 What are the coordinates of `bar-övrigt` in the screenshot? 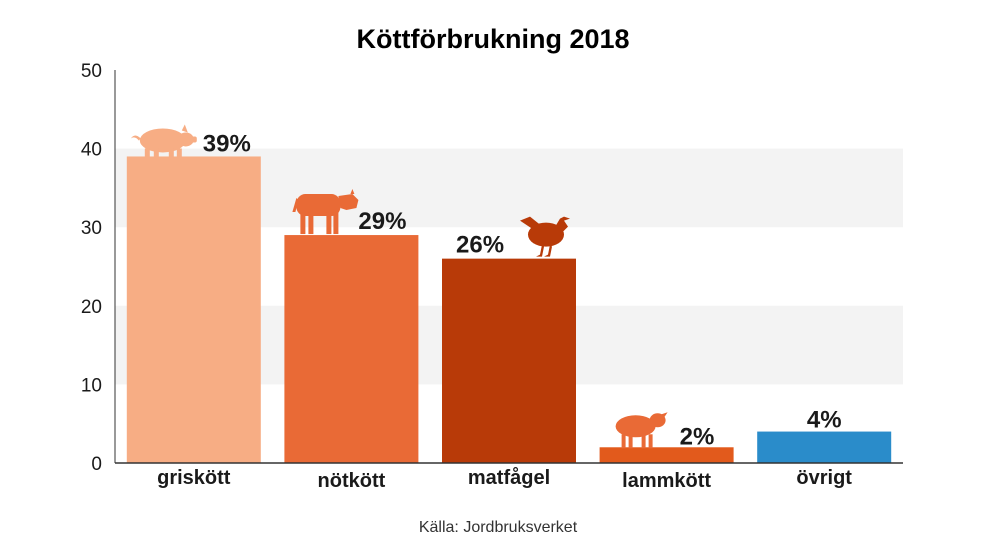 It's located at (824, 447).